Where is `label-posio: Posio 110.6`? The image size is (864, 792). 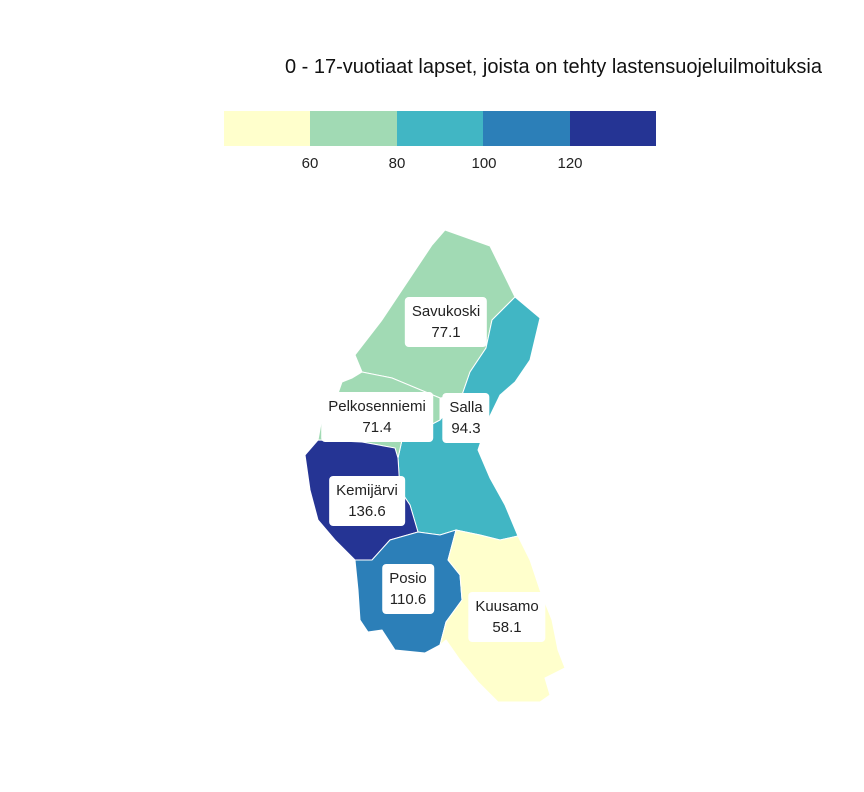 label-posio: Posio 110.6 is located at coordinates (408, 589).